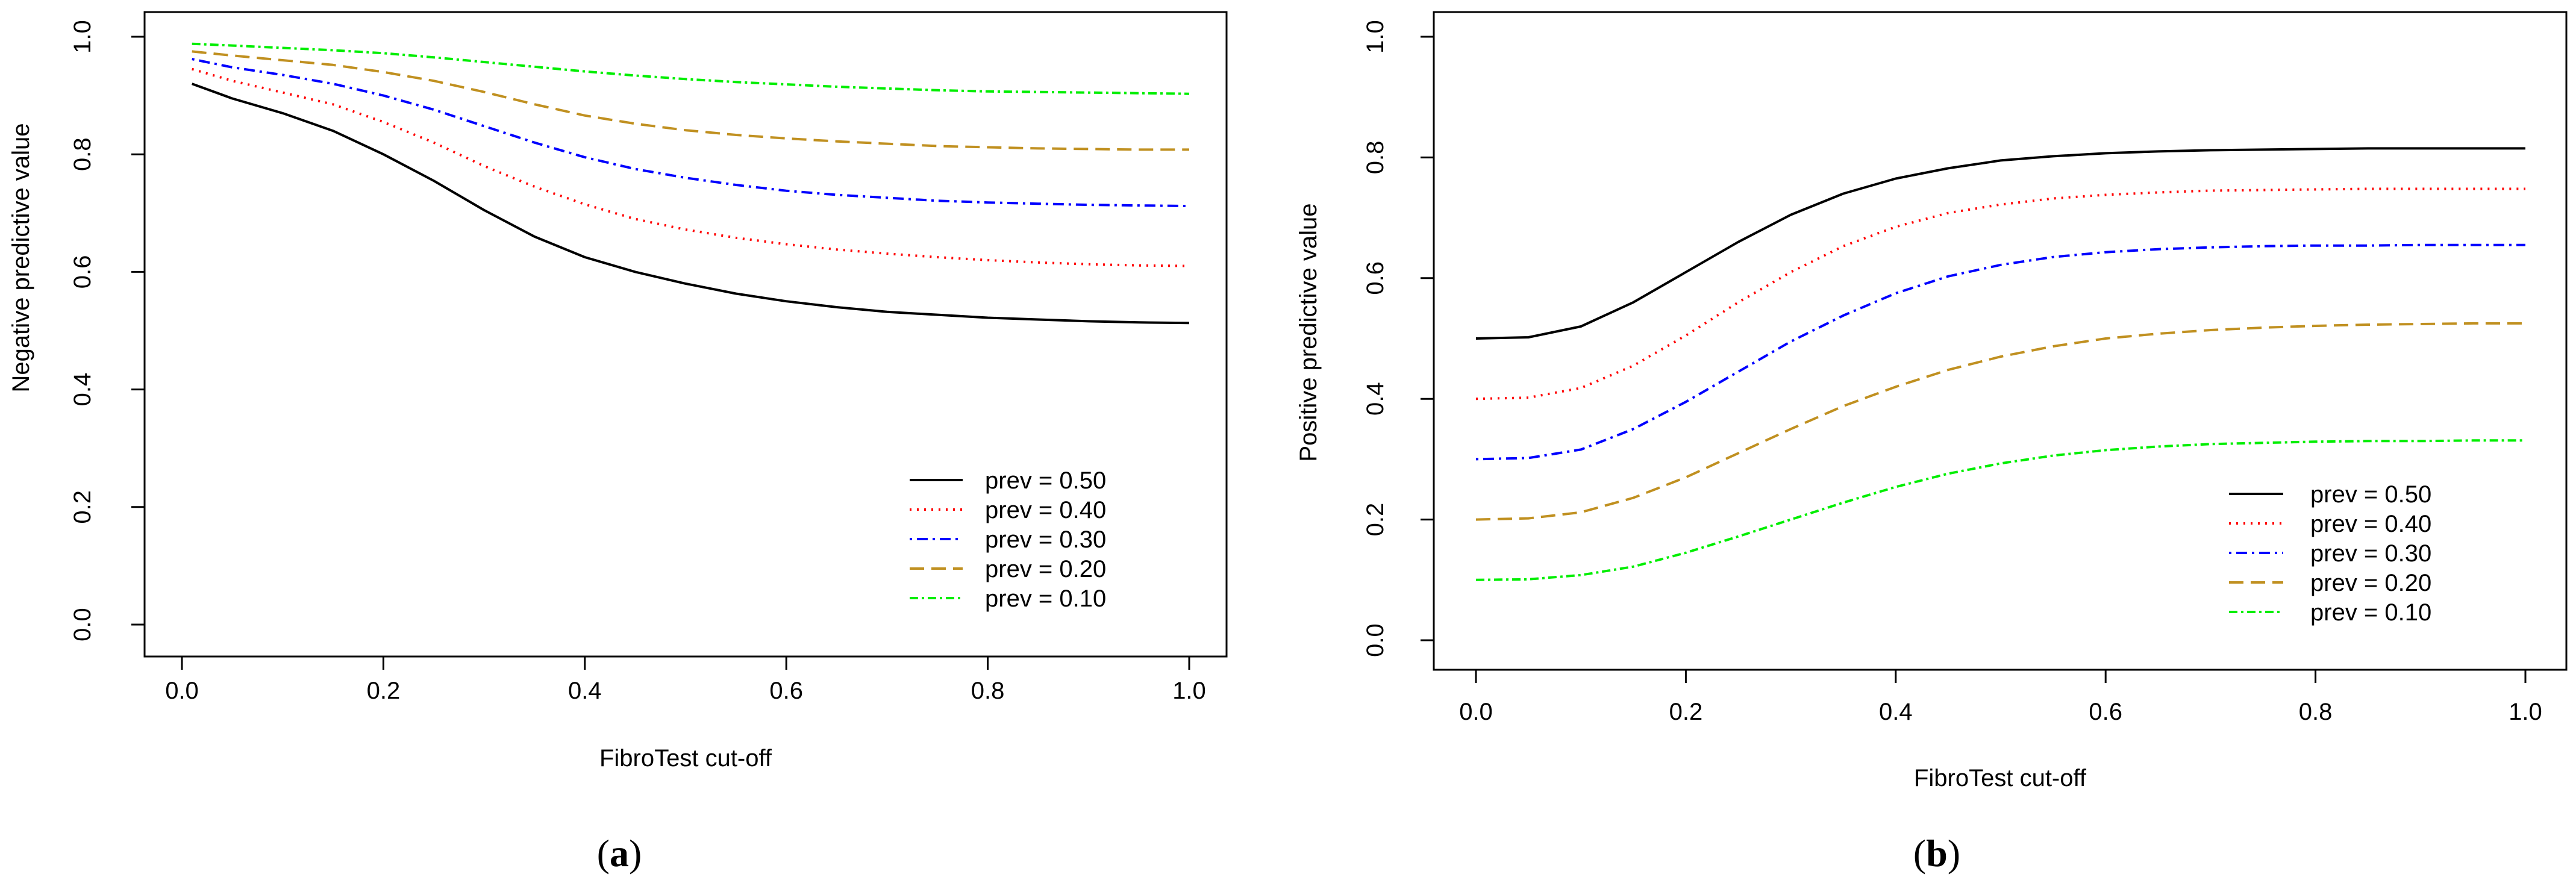 This screenshot has width=2576, height=889. What do you see at coordinates (21, 258) in the screenshot?
I see `y-axis-title: Negative predictive value` at bounding box center [21, 258].